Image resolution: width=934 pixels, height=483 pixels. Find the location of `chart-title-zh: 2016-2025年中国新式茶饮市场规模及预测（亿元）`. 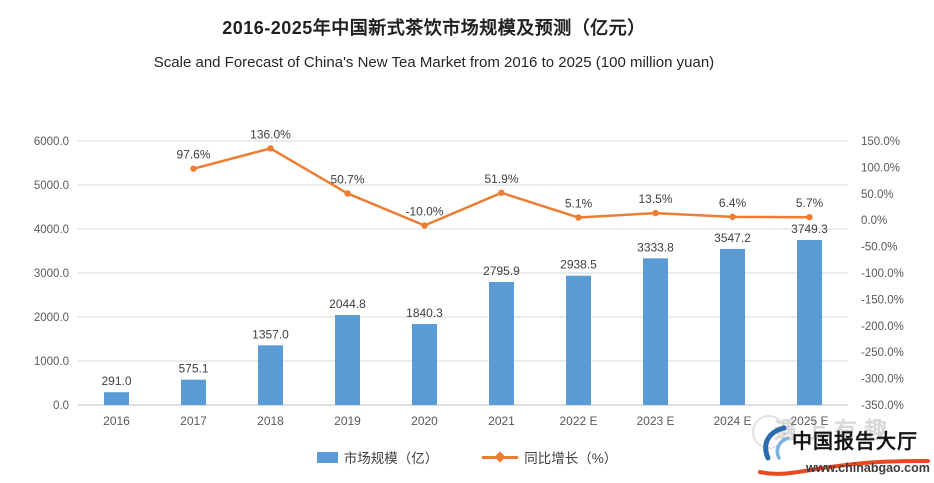

chart-title-zh: 2016-2025年中国新式茶饮市场规模及预测（亿元） is located at coordinates (434, 28).